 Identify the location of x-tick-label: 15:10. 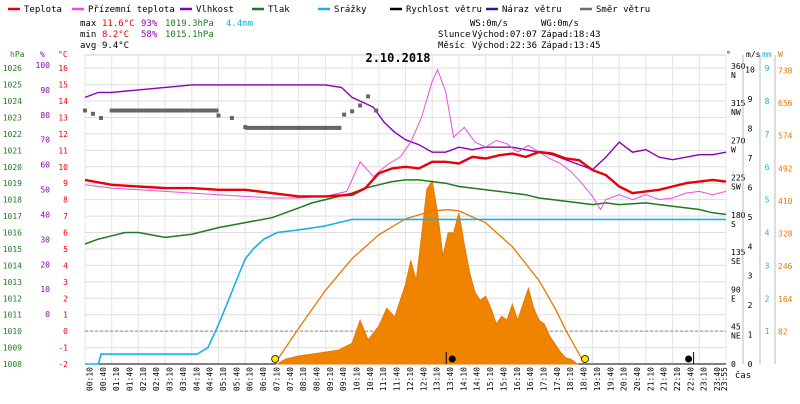
(490, 379).